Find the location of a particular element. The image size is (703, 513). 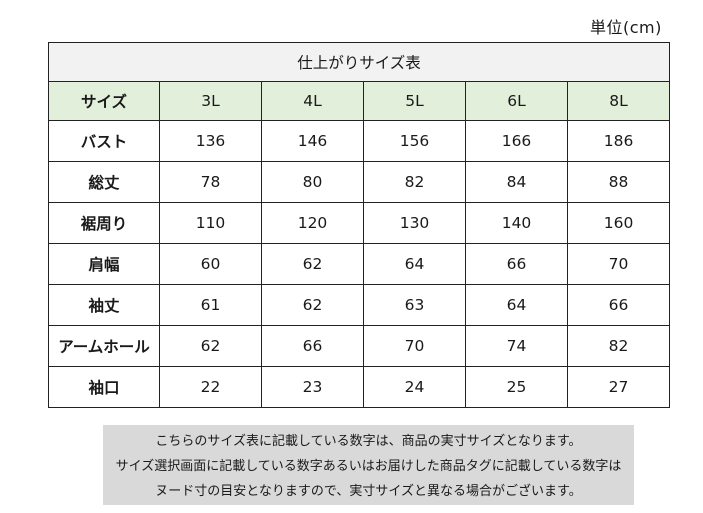

table-cell: 27 is located at coordinates (618, 387).